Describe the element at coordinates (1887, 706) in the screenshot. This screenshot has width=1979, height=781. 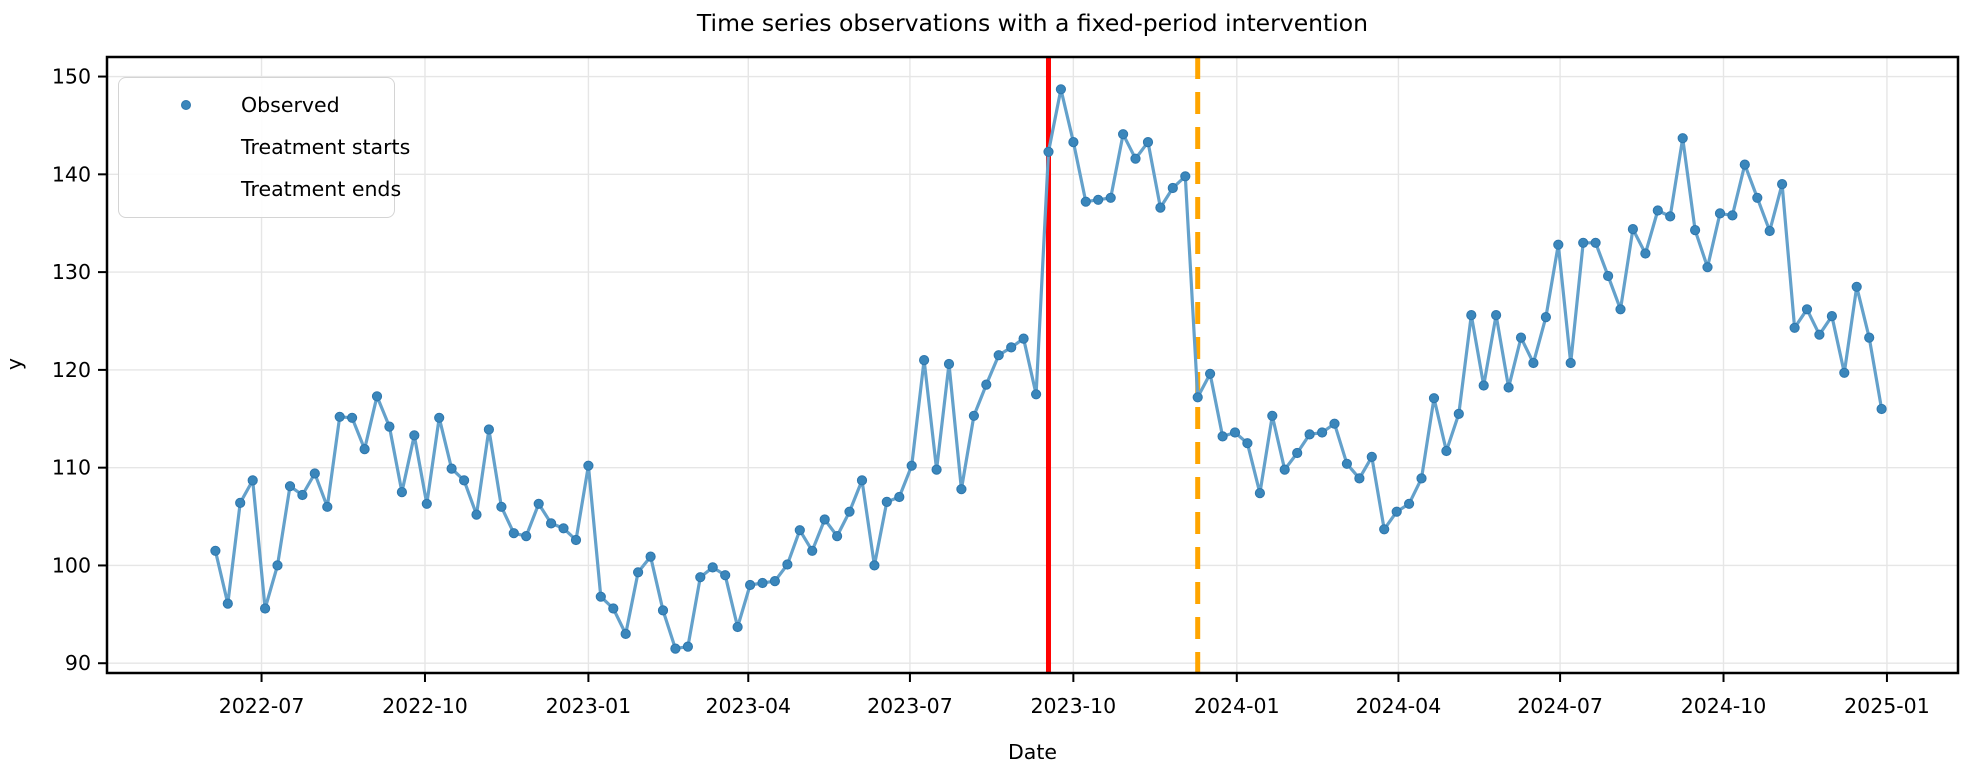
I see `x-tick-label: 2025-01` at that location.